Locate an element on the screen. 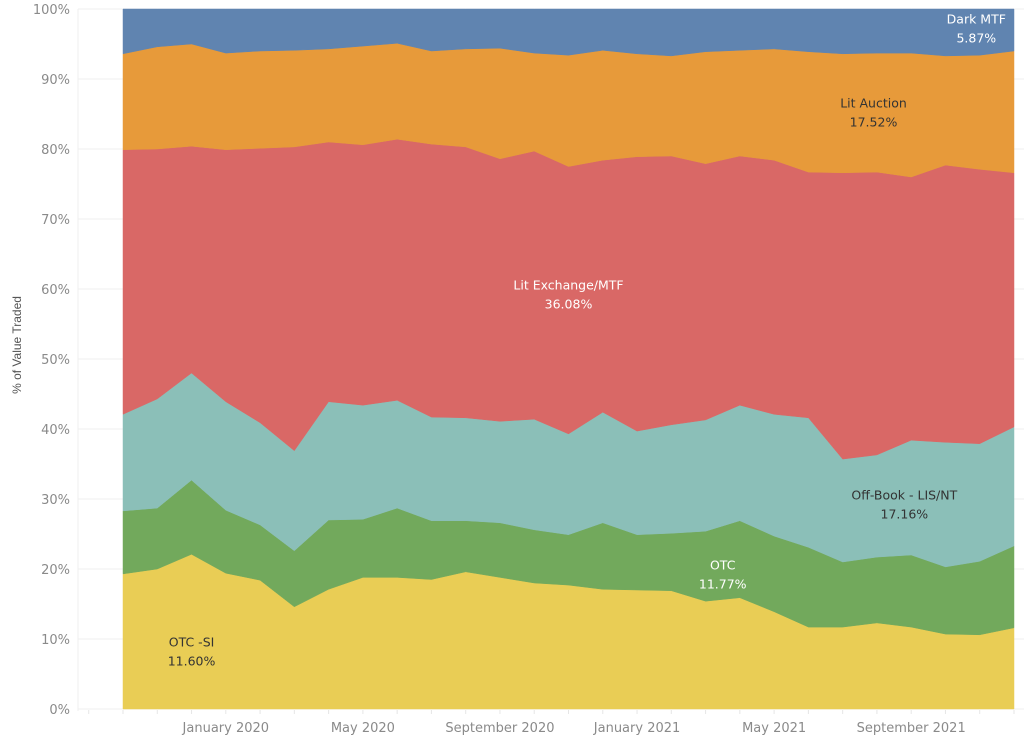 This screenshot has height=744, width=1024. area-label-name: Lit Exchange/MTF is located at coordinates (568, 285).